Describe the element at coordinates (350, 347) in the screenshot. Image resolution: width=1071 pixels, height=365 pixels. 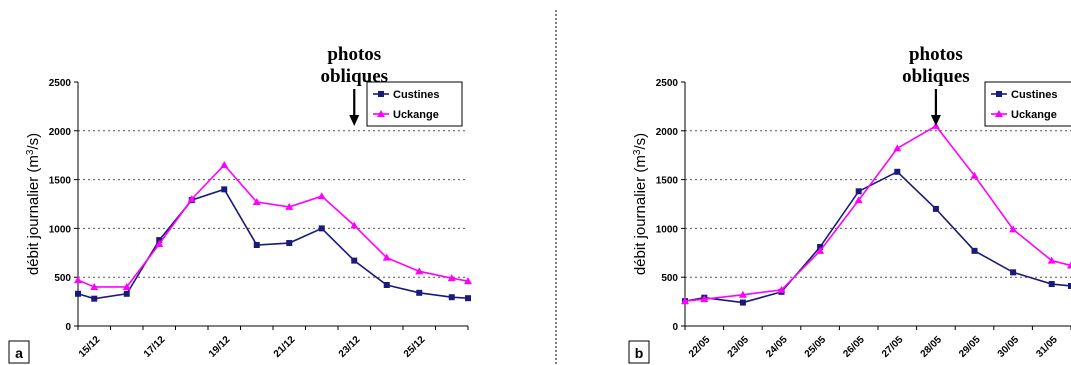
I see `x-tick-label: 23/12` at that location.